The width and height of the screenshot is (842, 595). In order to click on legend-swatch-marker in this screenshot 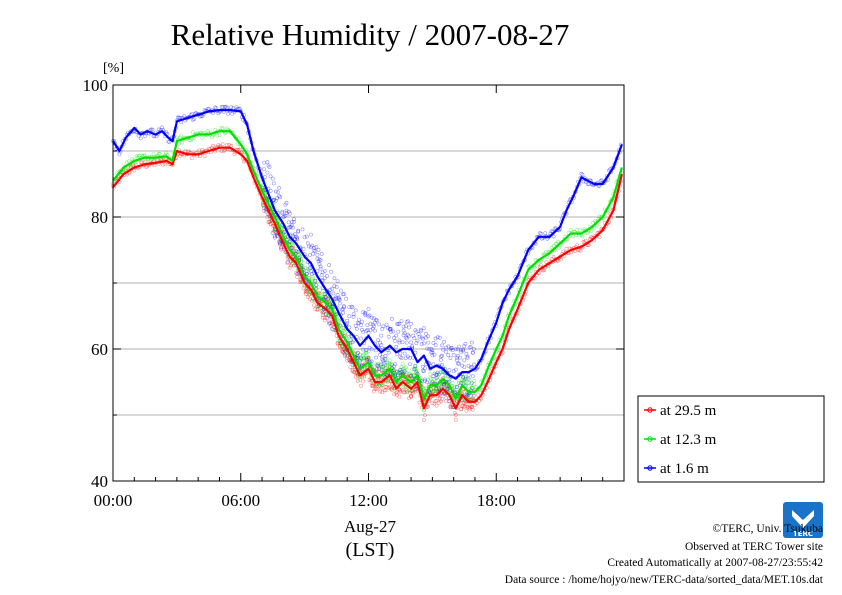, I will do `click(650, 439)`.